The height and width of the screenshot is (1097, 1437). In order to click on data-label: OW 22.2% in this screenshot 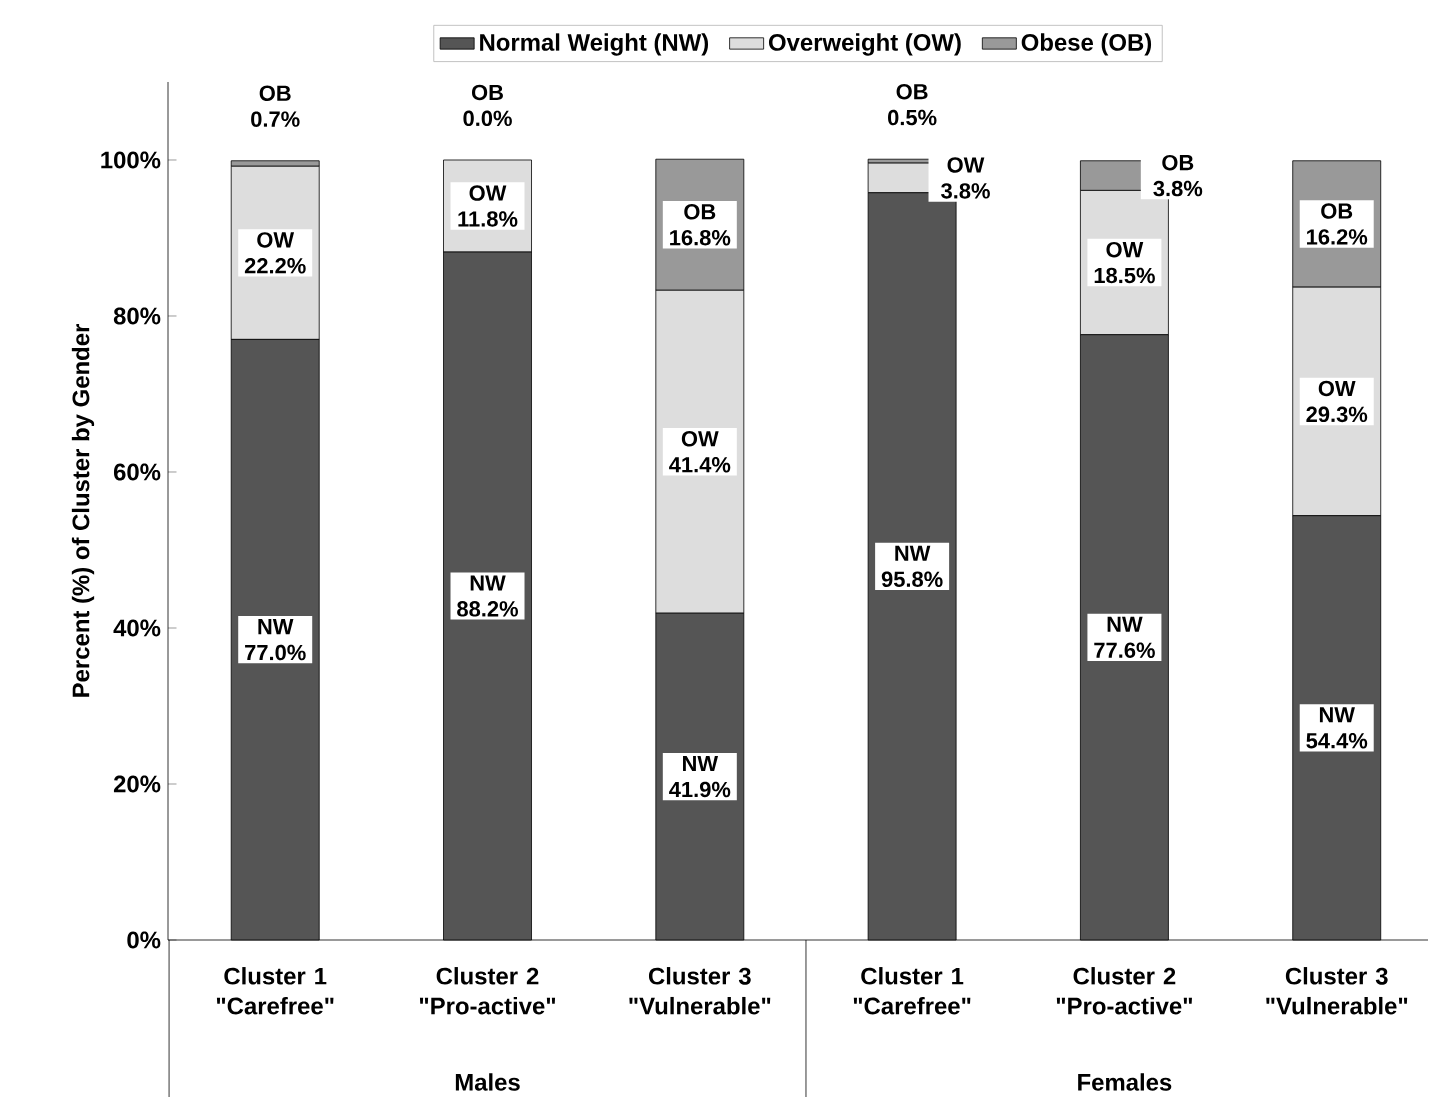, I will do `click(275, 253)`.